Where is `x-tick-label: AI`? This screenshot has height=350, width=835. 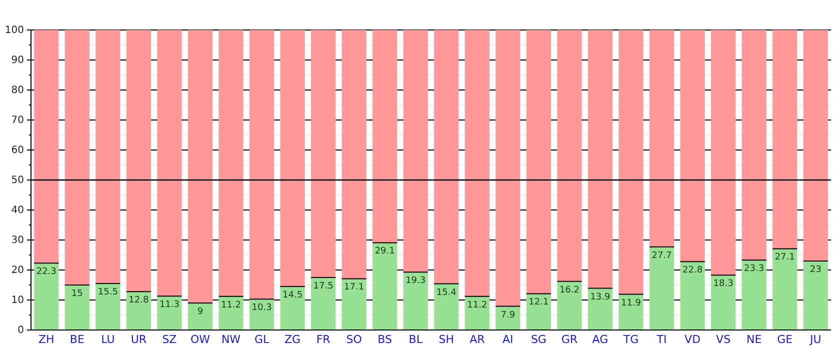 x-tick-label: AI is located at coordinates (508, 339).